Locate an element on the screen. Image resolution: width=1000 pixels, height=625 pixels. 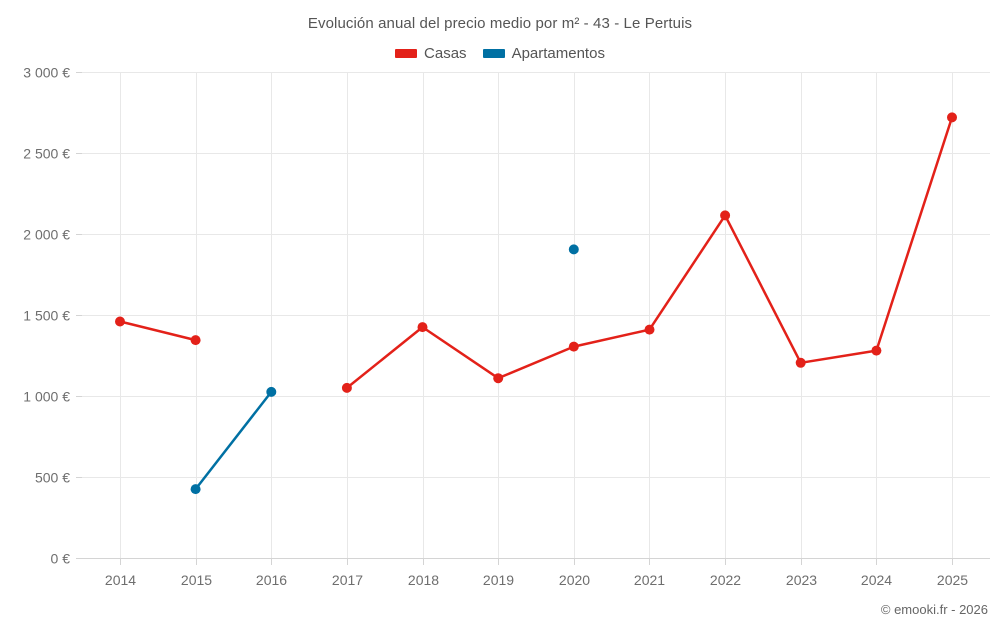
data-point-casas-2022 is located at coordinates (725, 215).